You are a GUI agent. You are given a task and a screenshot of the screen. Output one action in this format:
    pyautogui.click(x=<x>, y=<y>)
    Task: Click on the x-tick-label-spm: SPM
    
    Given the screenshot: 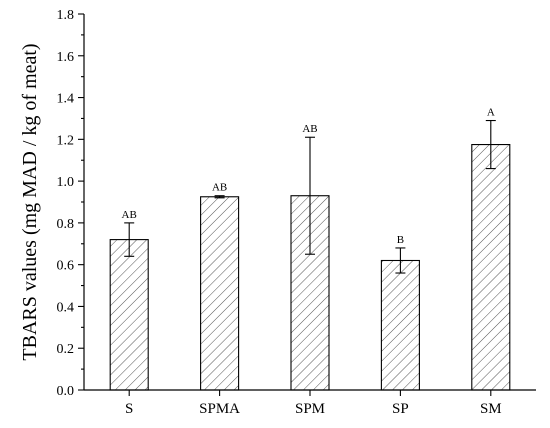 What is the action you would take?
    pyautogui.click(x=310, y=409)
    